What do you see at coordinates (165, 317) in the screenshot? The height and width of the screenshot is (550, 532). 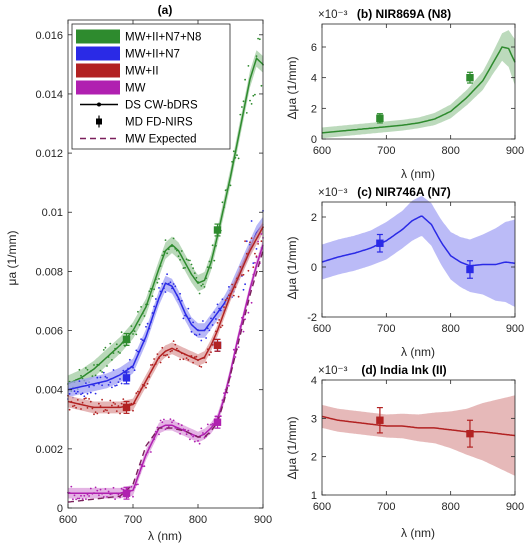 I see `series-mw-ii-confidence-band` at bounding box center [165, 317].